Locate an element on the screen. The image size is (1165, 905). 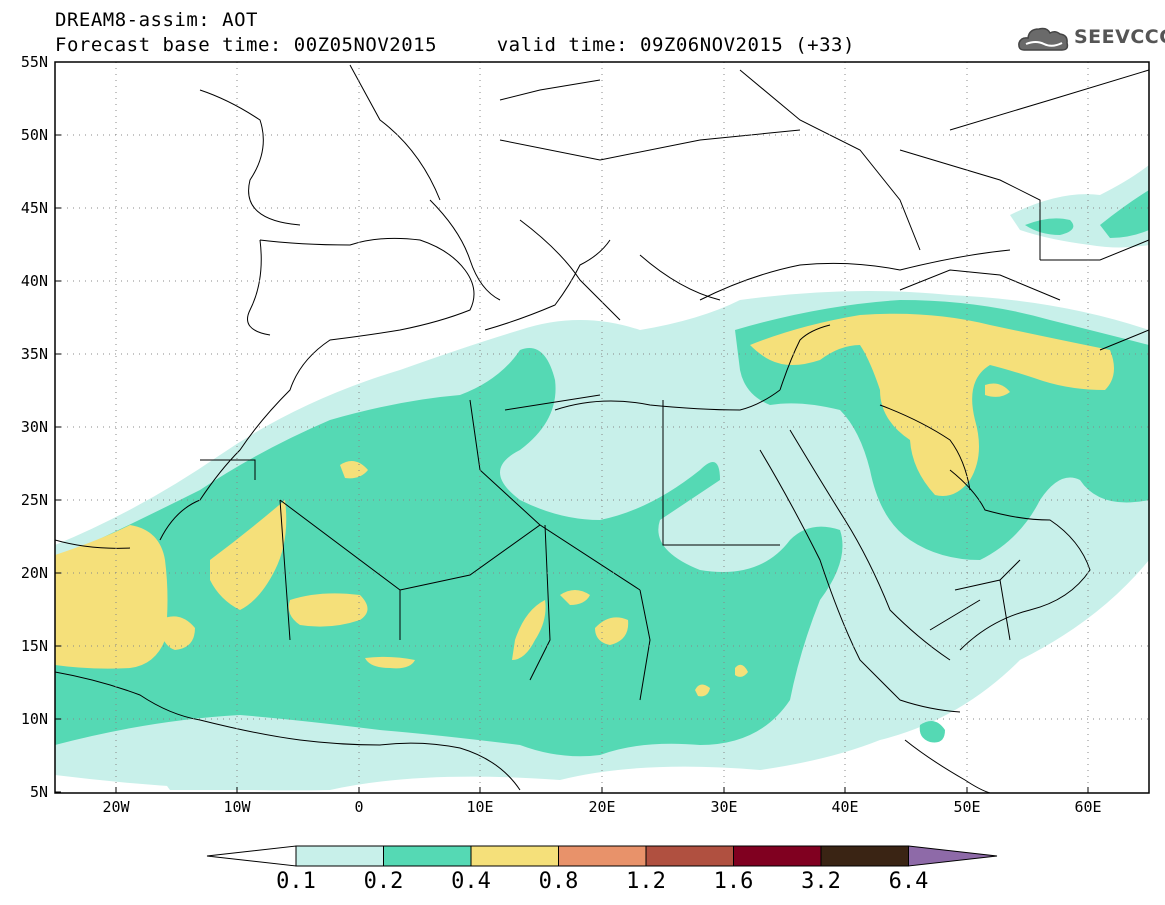
lon-label: 40E is located at coordinates (845, 807).